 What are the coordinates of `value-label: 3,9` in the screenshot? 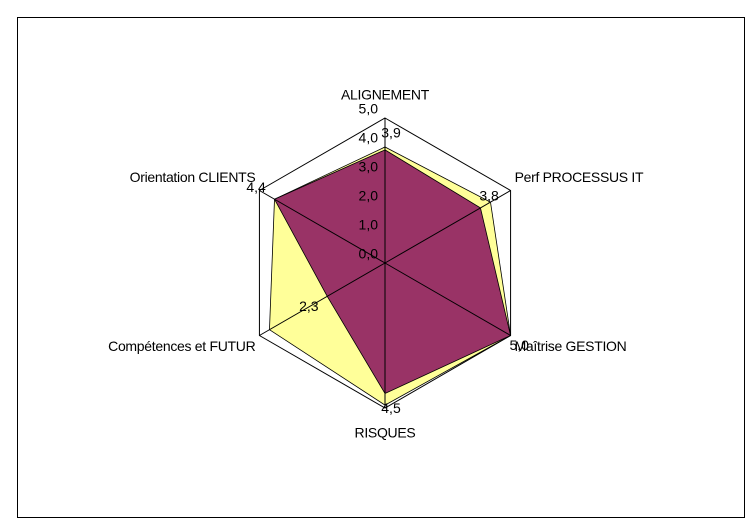 It's located at (391, 133).